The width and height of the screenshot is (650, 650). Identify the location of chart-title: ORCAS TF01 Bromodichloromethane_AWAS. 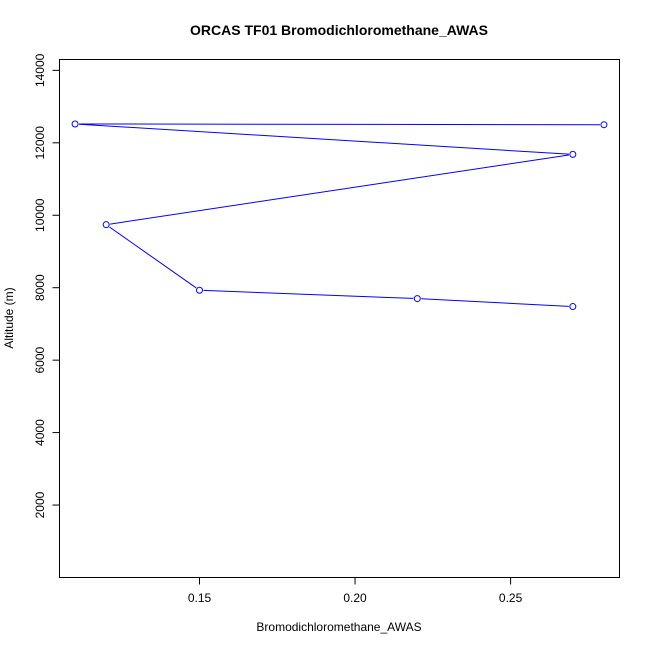
(339, 30).